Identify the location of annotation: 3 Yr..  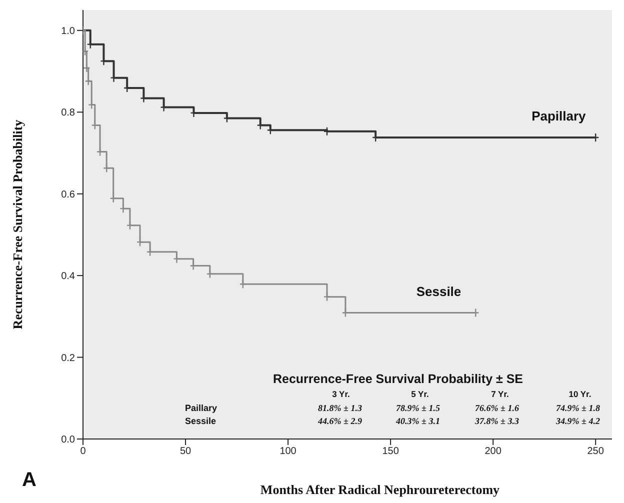
(341, 394).